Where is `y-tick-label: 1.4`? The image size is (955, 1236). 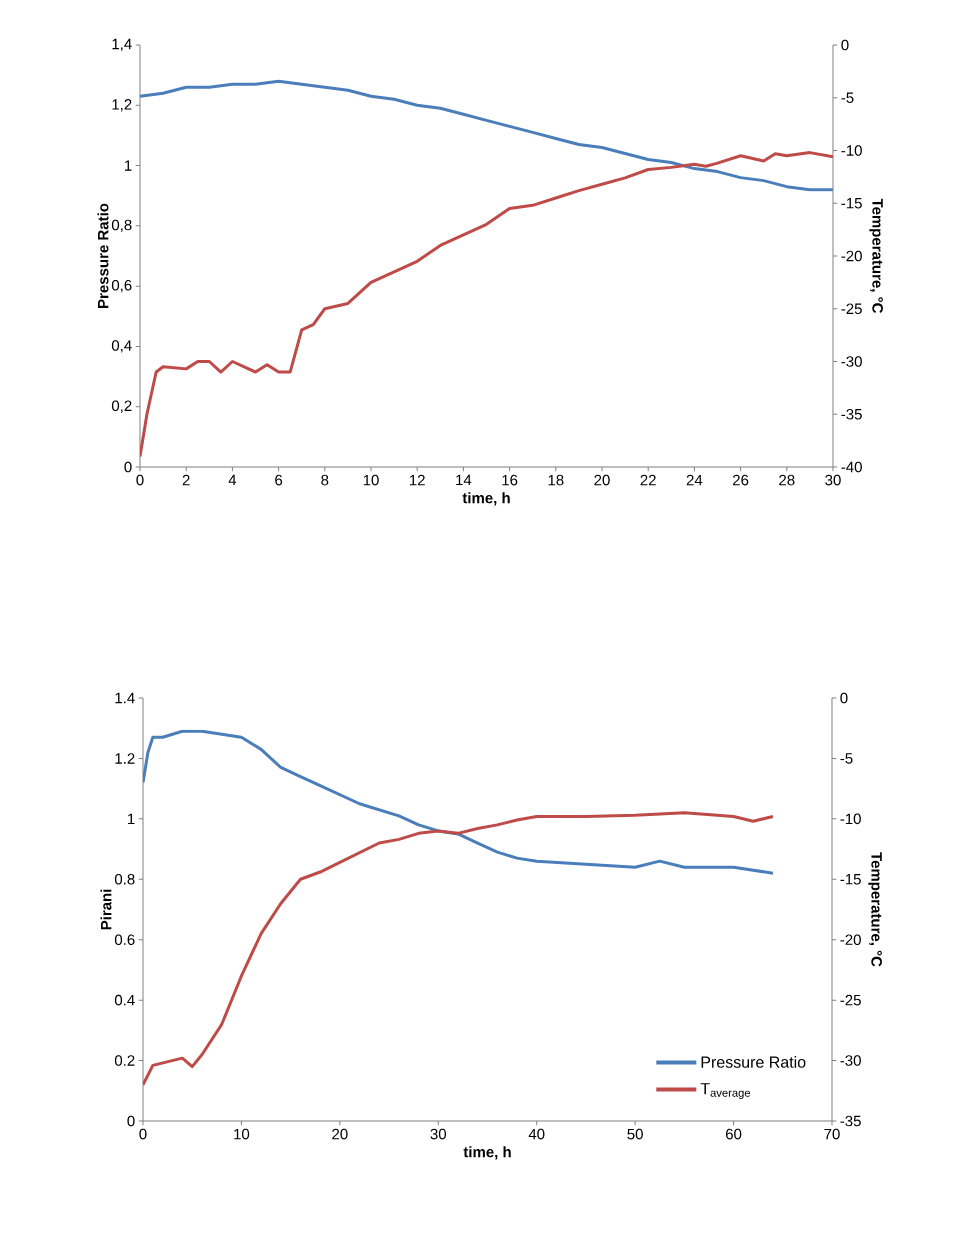 y-tick-label: 1.4 is located at coordinates (125, 698).